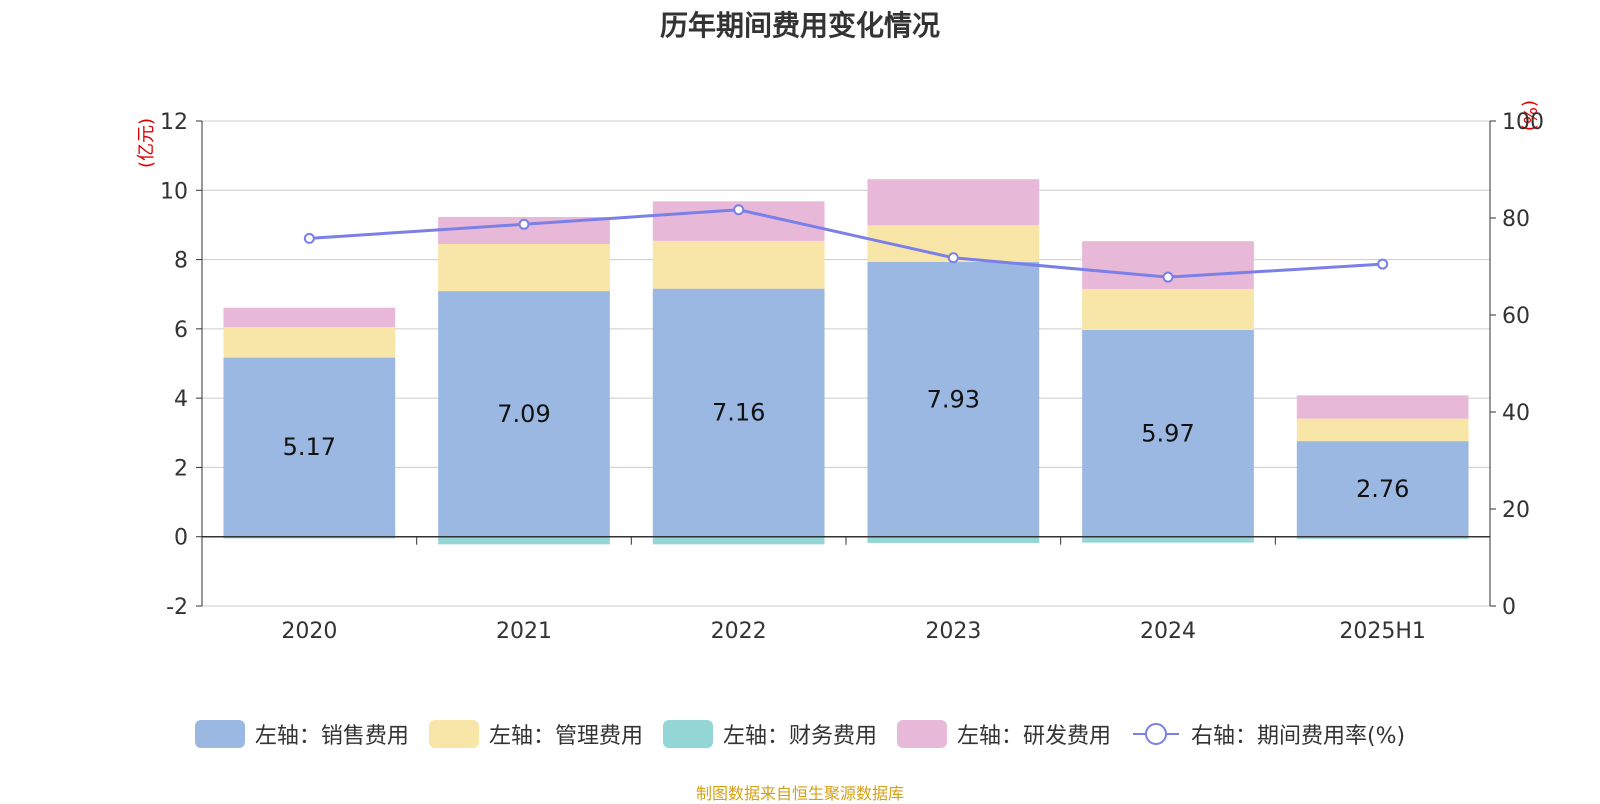 The height and width of the screenshot is (804, 1600). Describe the element at coordinates (453, 734) in the screenshot. I see `legend-swatch-admin` at that location.